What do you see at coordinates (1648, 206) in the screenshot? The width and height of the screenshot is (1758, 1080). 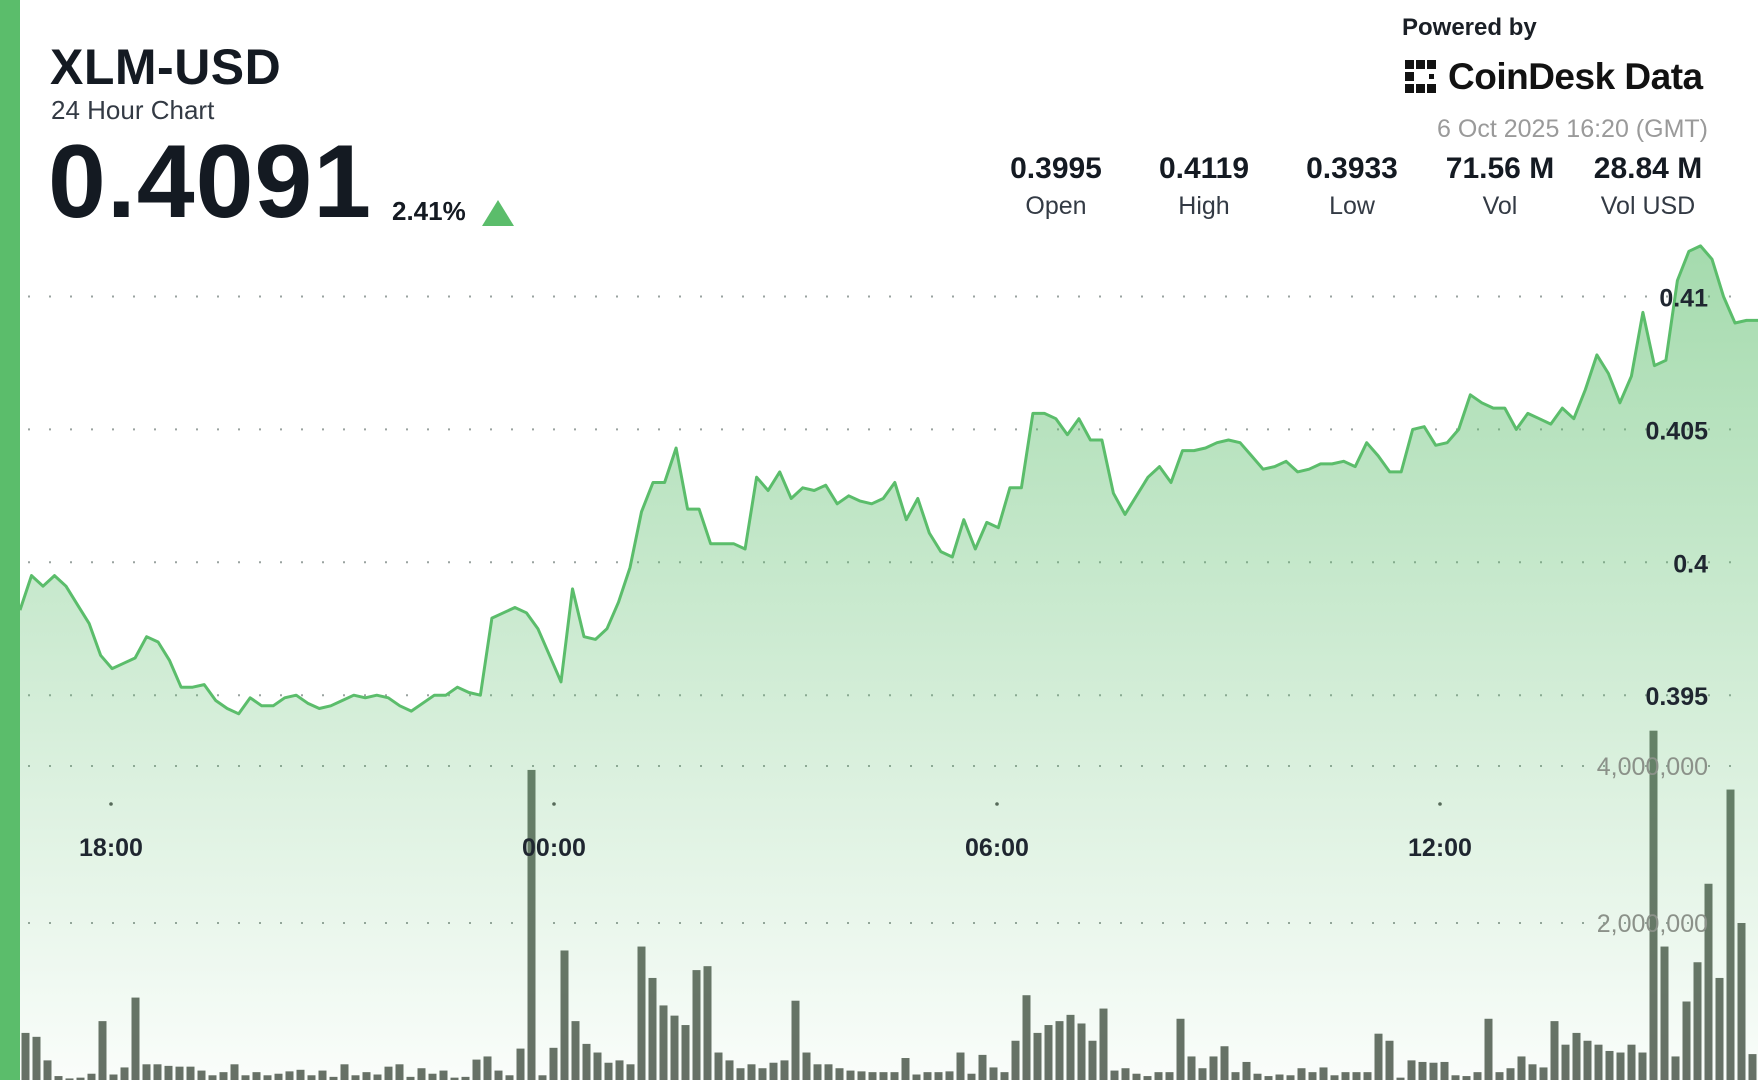 I see `stat-label: Vol USD` at bounding box center [1648, 206].